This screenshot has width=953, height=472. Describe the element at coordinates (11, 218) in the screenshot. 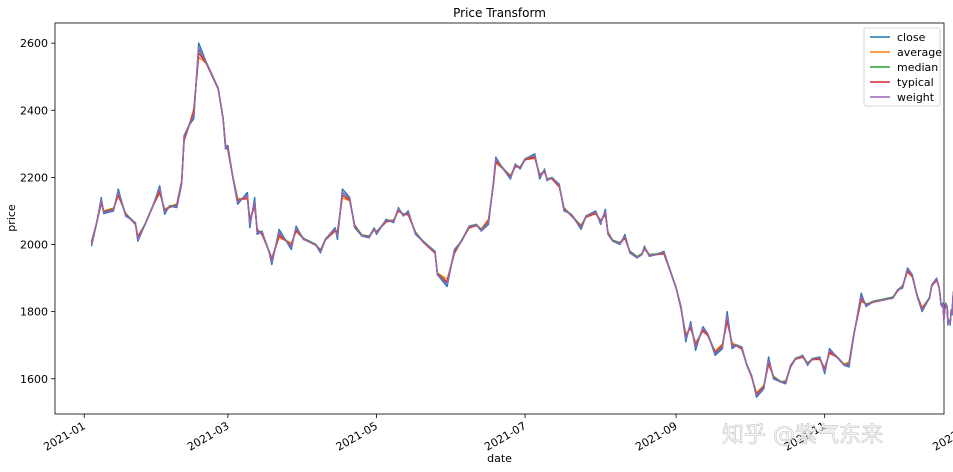

I see `y-axis-label: price` at that location.